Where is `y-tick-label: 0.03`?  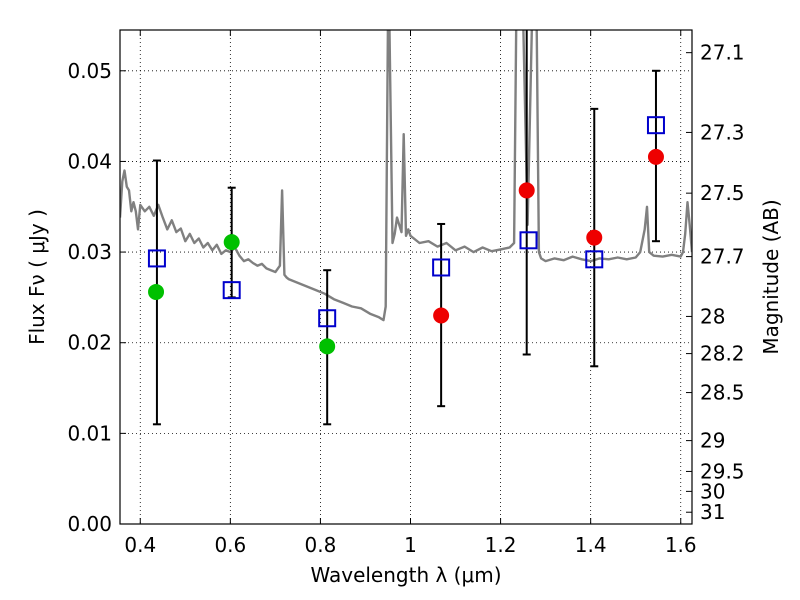
y-tick-label: 0.03 is located at coordinates (89, 252).